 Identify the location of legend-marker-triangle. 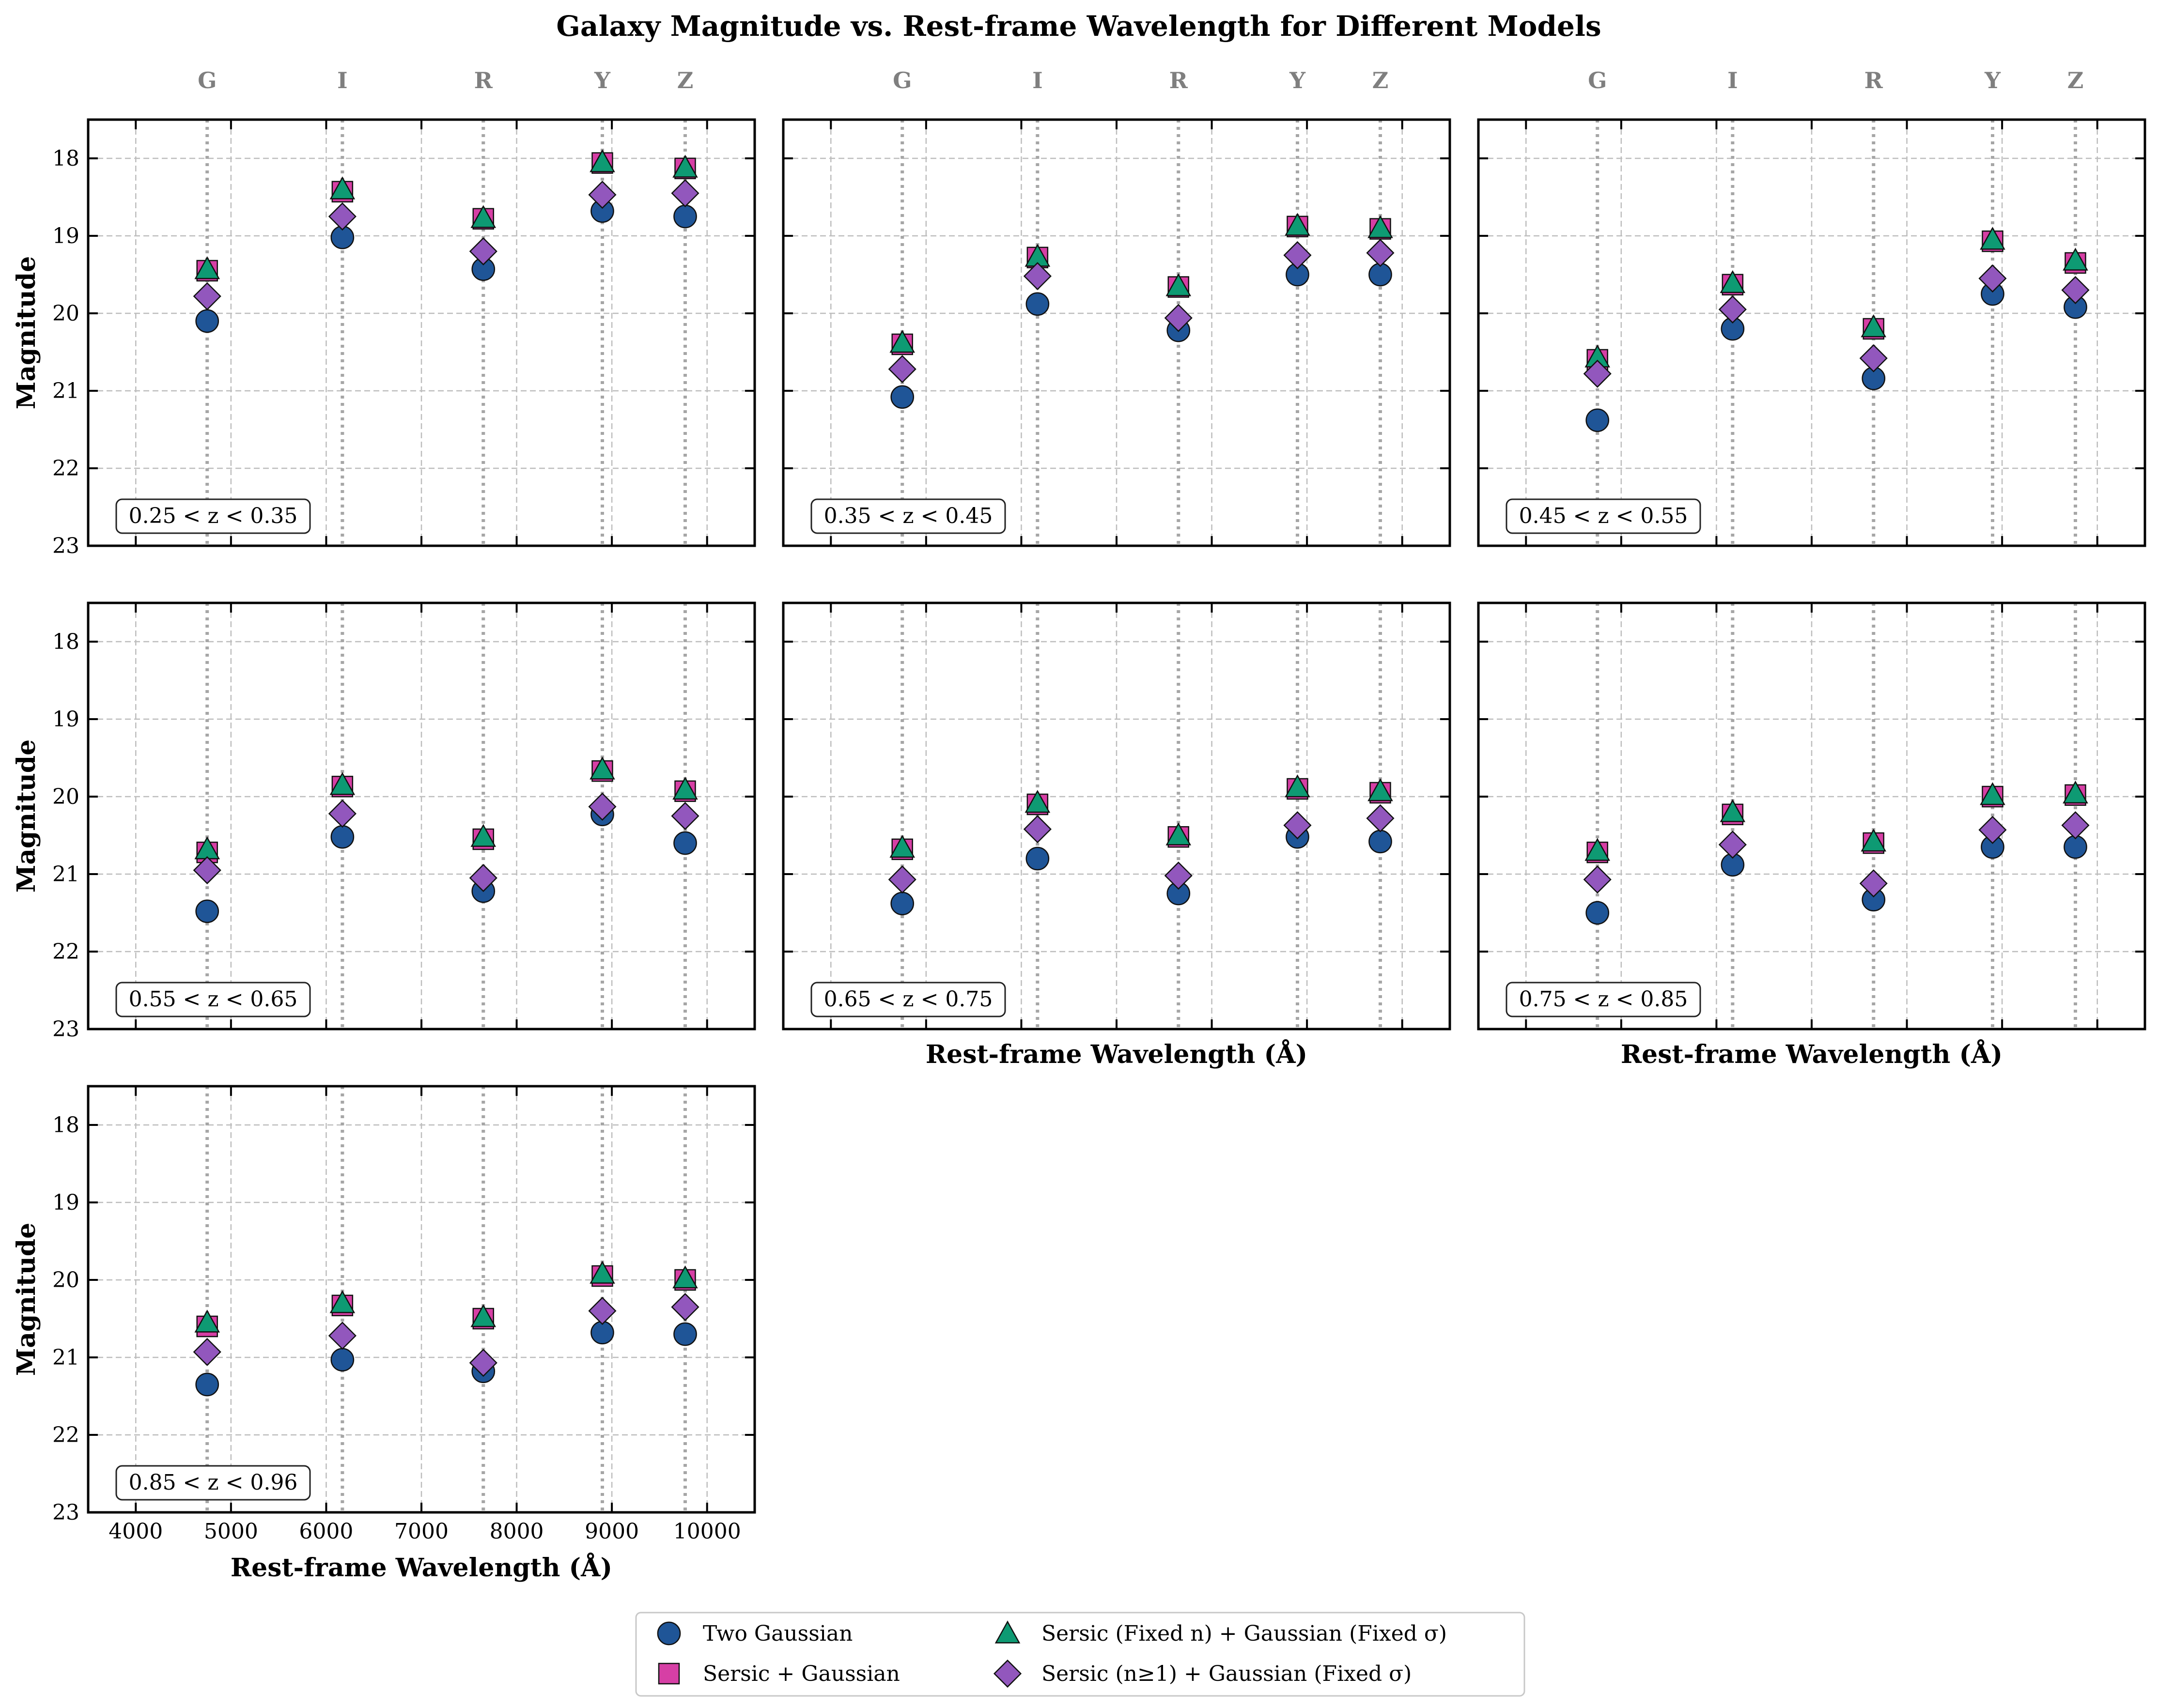
(1007, 1632).